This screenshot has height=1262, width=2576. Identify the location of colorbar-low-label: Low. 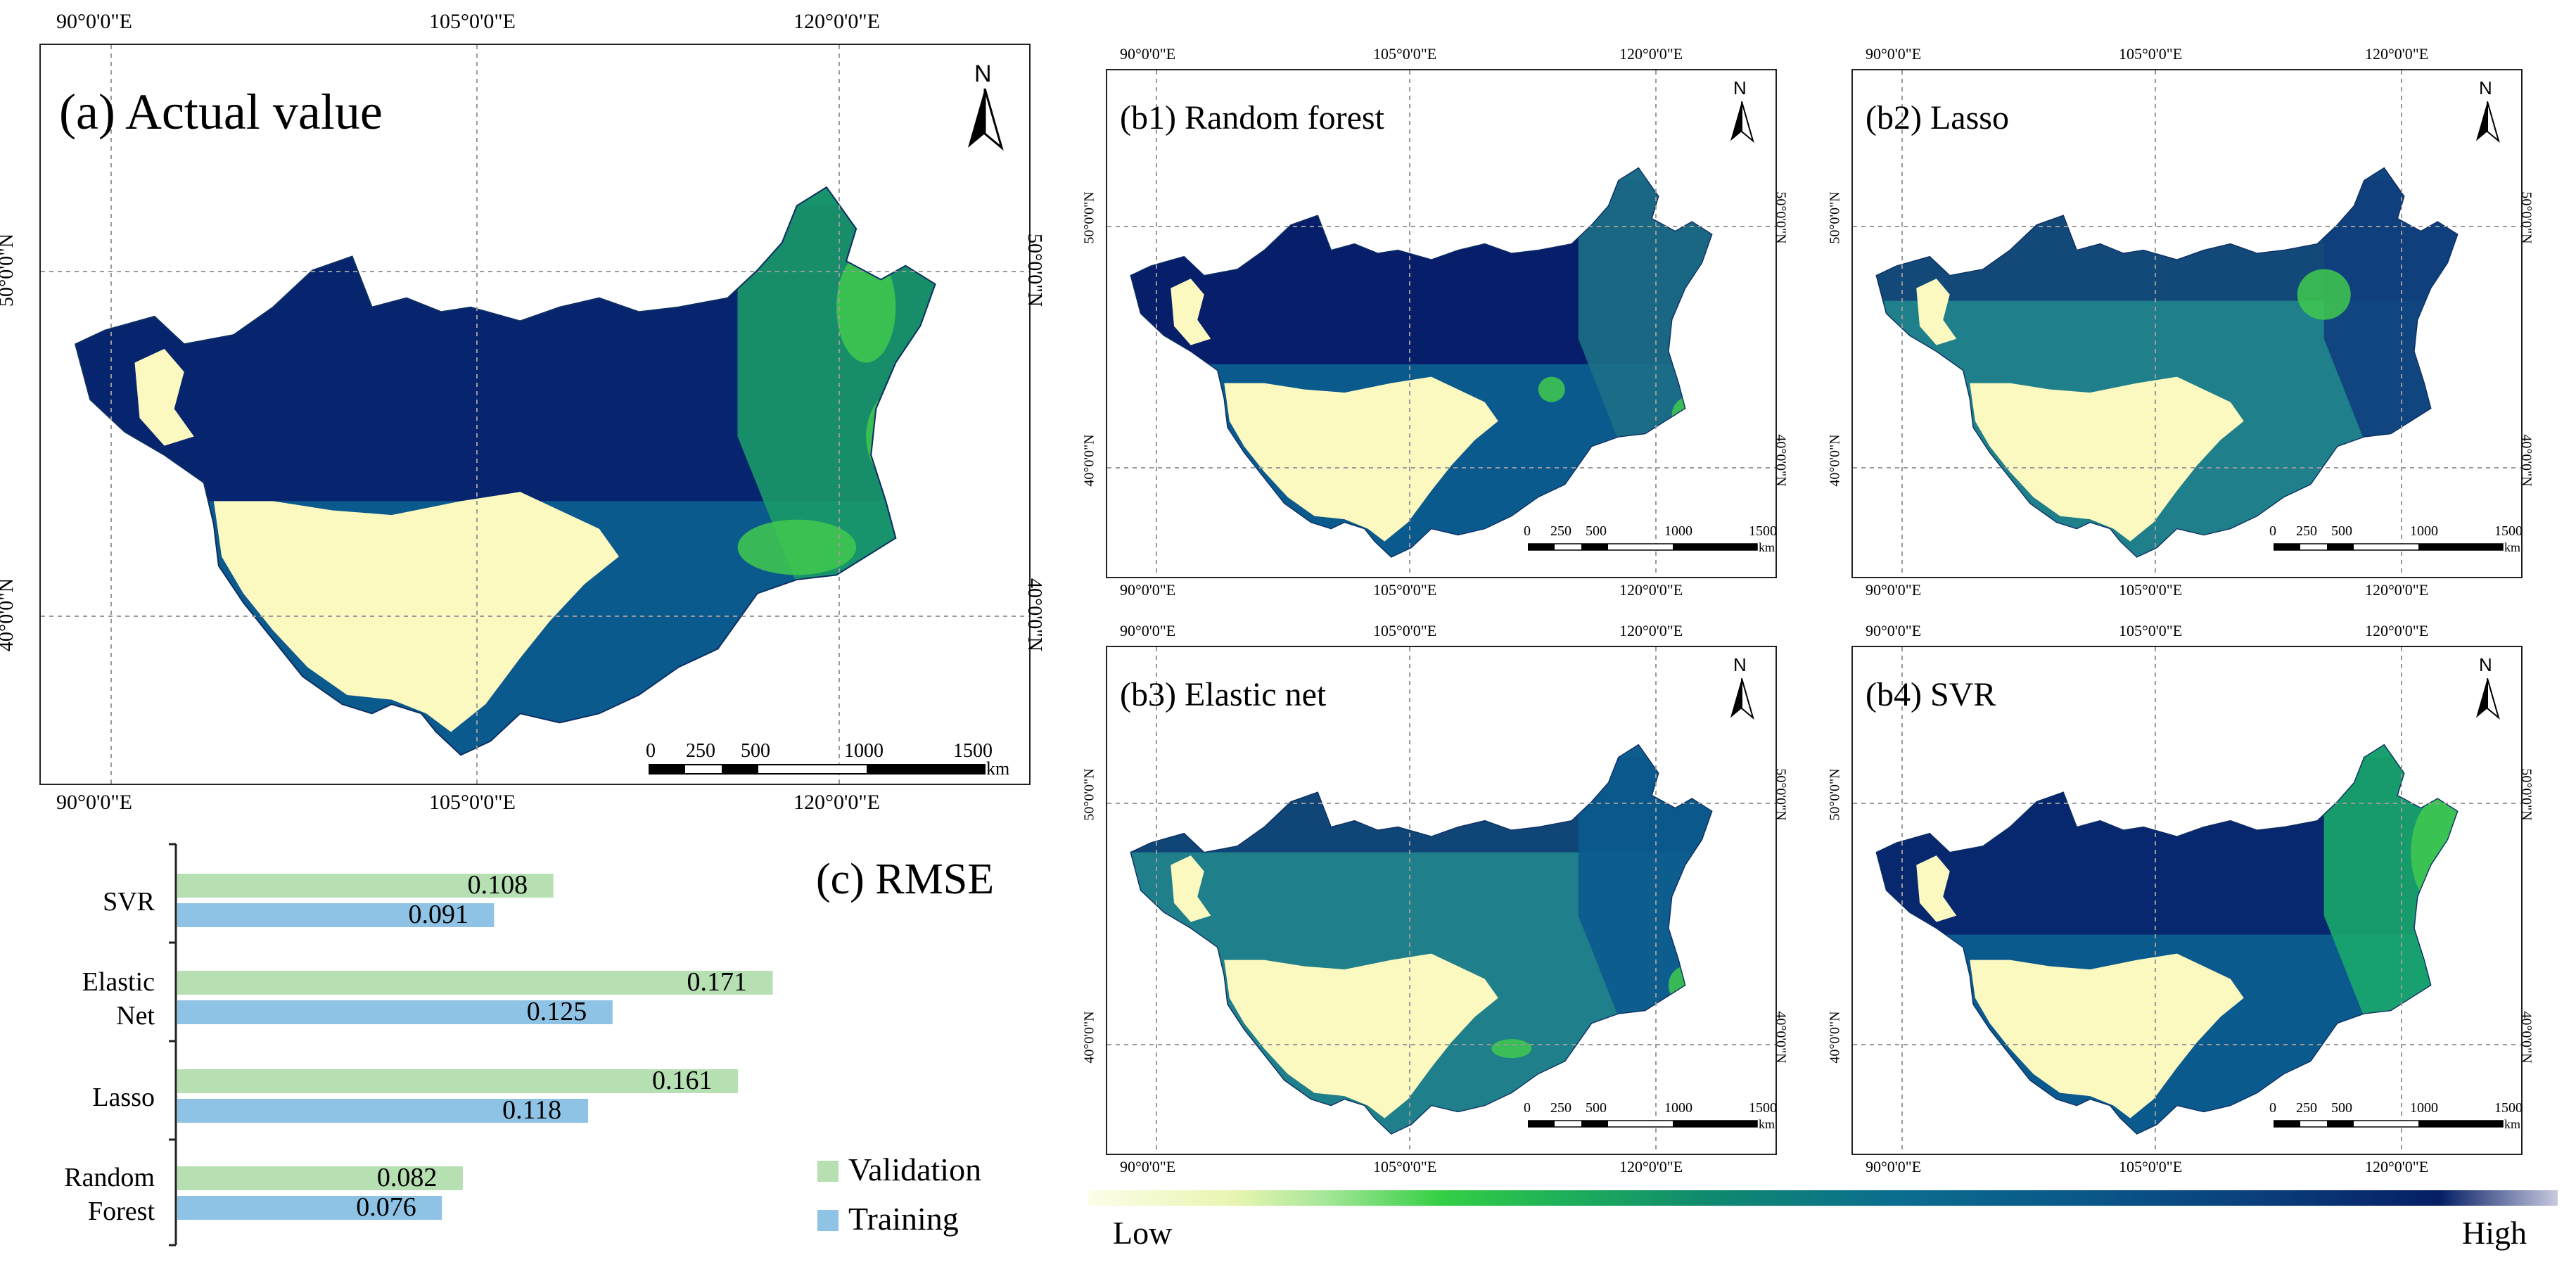
(1143, 1233).